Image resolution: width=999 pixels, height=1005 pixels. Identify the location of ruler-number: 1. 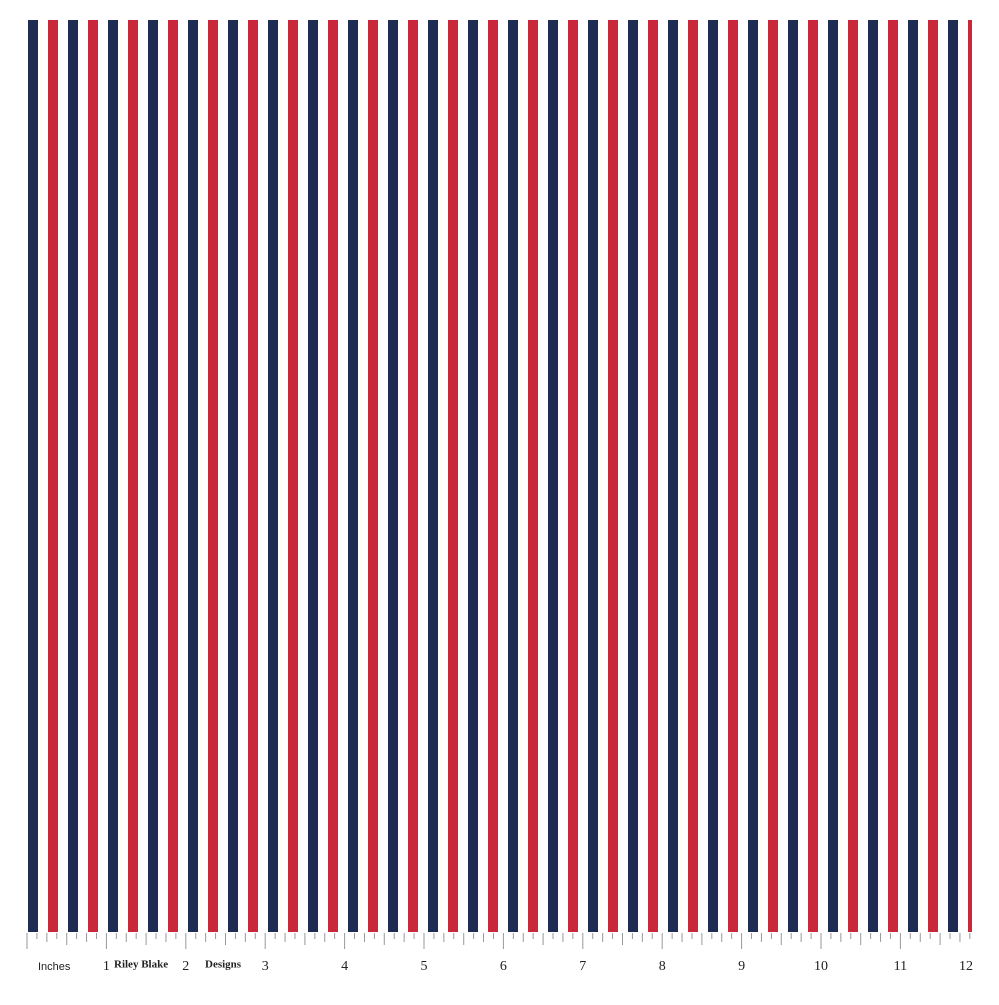
(106, 966).